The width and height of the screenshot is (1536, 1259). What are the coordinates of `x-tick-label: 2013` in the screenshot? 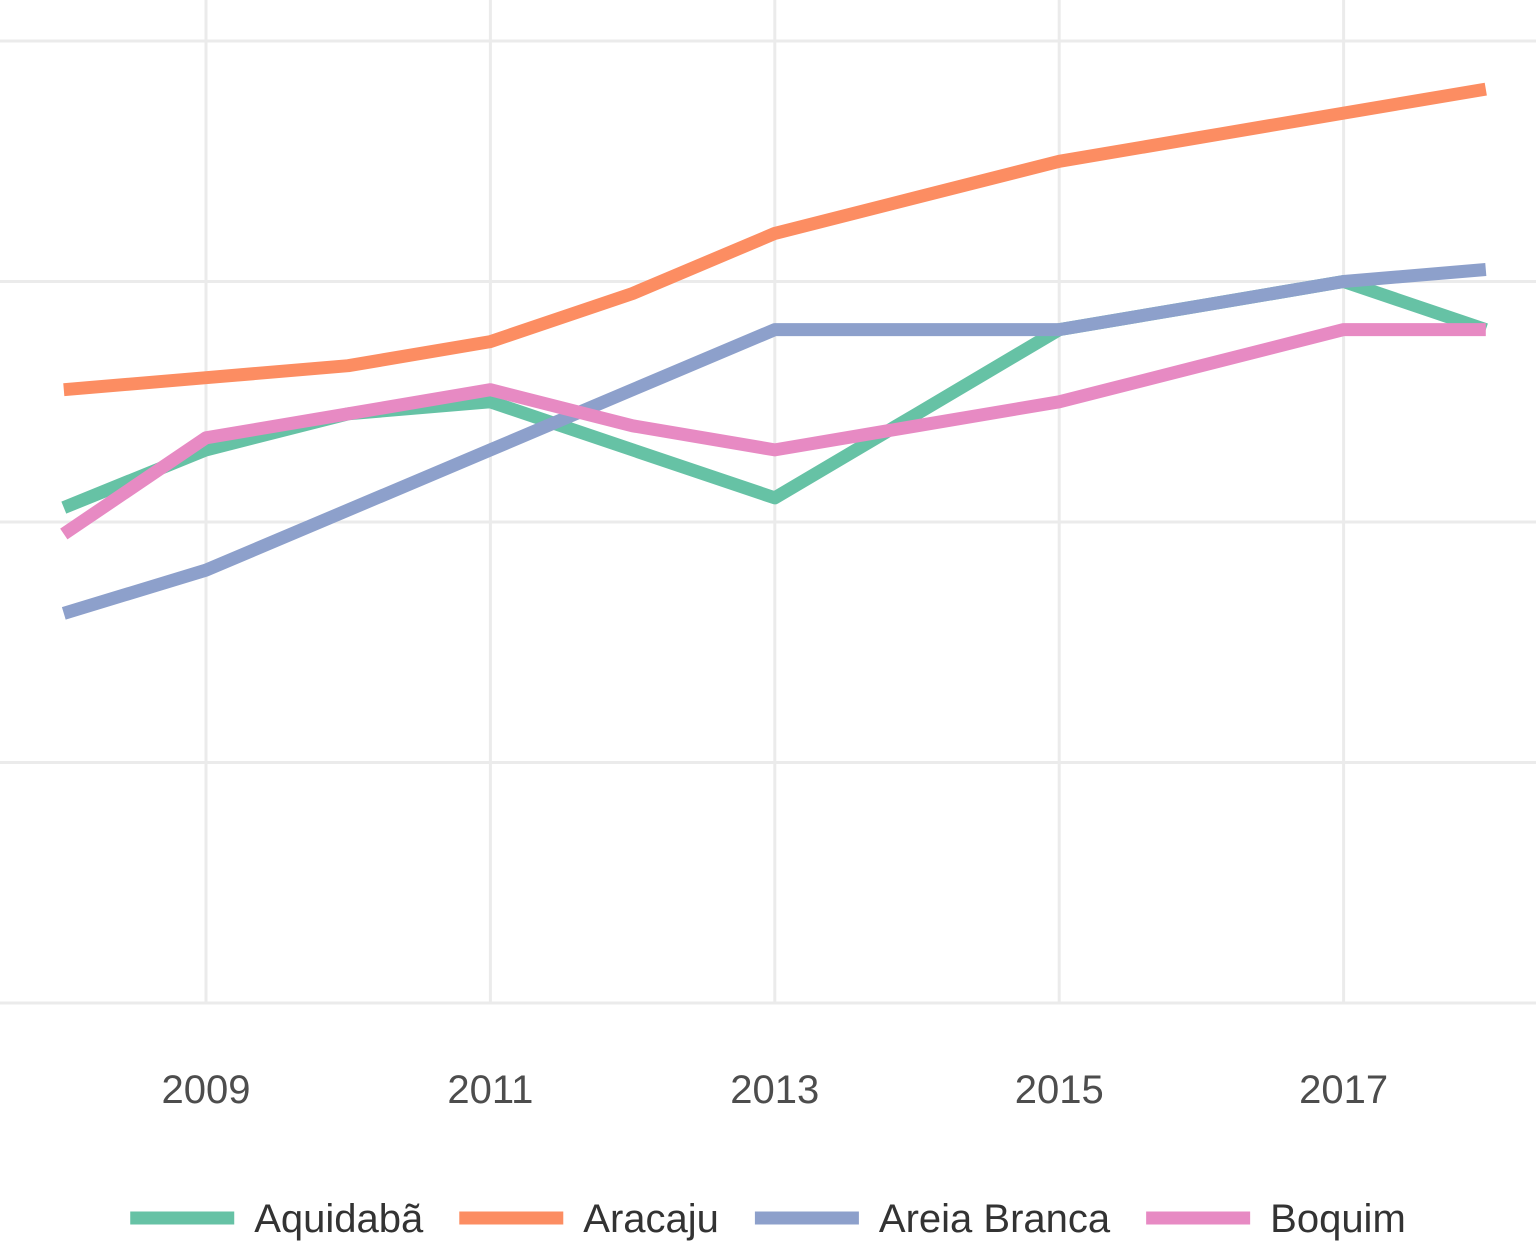 It's located at (774, 1090).